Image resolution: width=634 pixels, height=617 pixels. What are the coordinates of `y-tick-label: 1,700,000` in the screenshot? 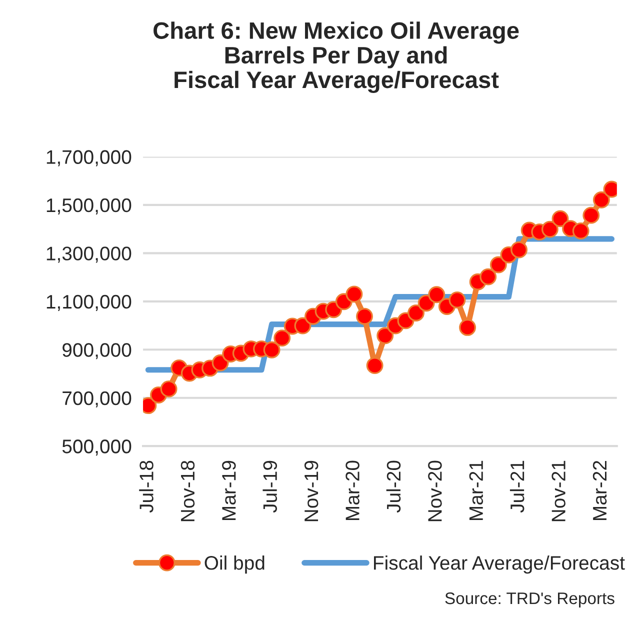 It's located at (89, 158).